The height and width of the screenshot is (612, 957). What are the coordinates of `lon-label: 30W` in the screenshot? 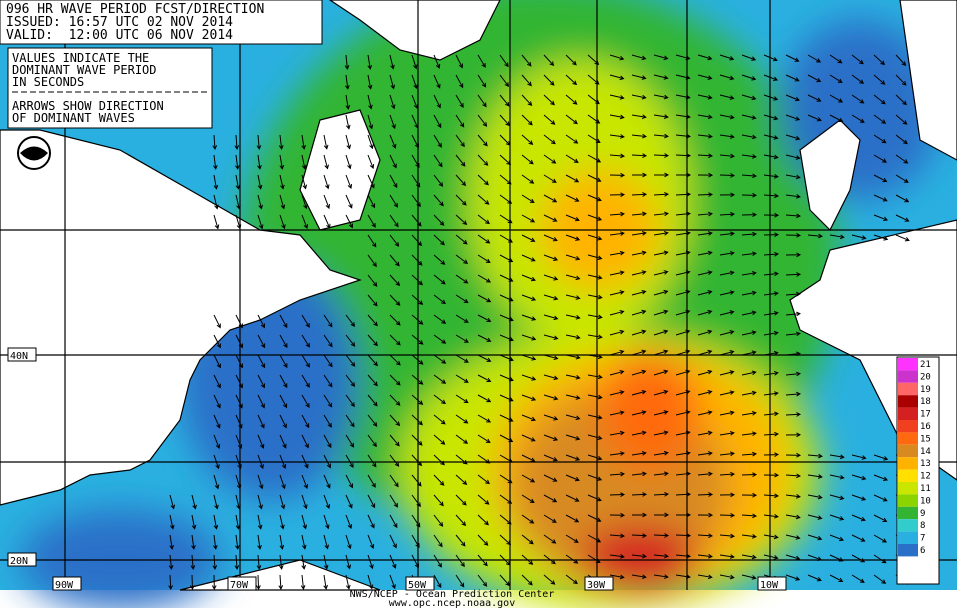 It's located at (596, 585).